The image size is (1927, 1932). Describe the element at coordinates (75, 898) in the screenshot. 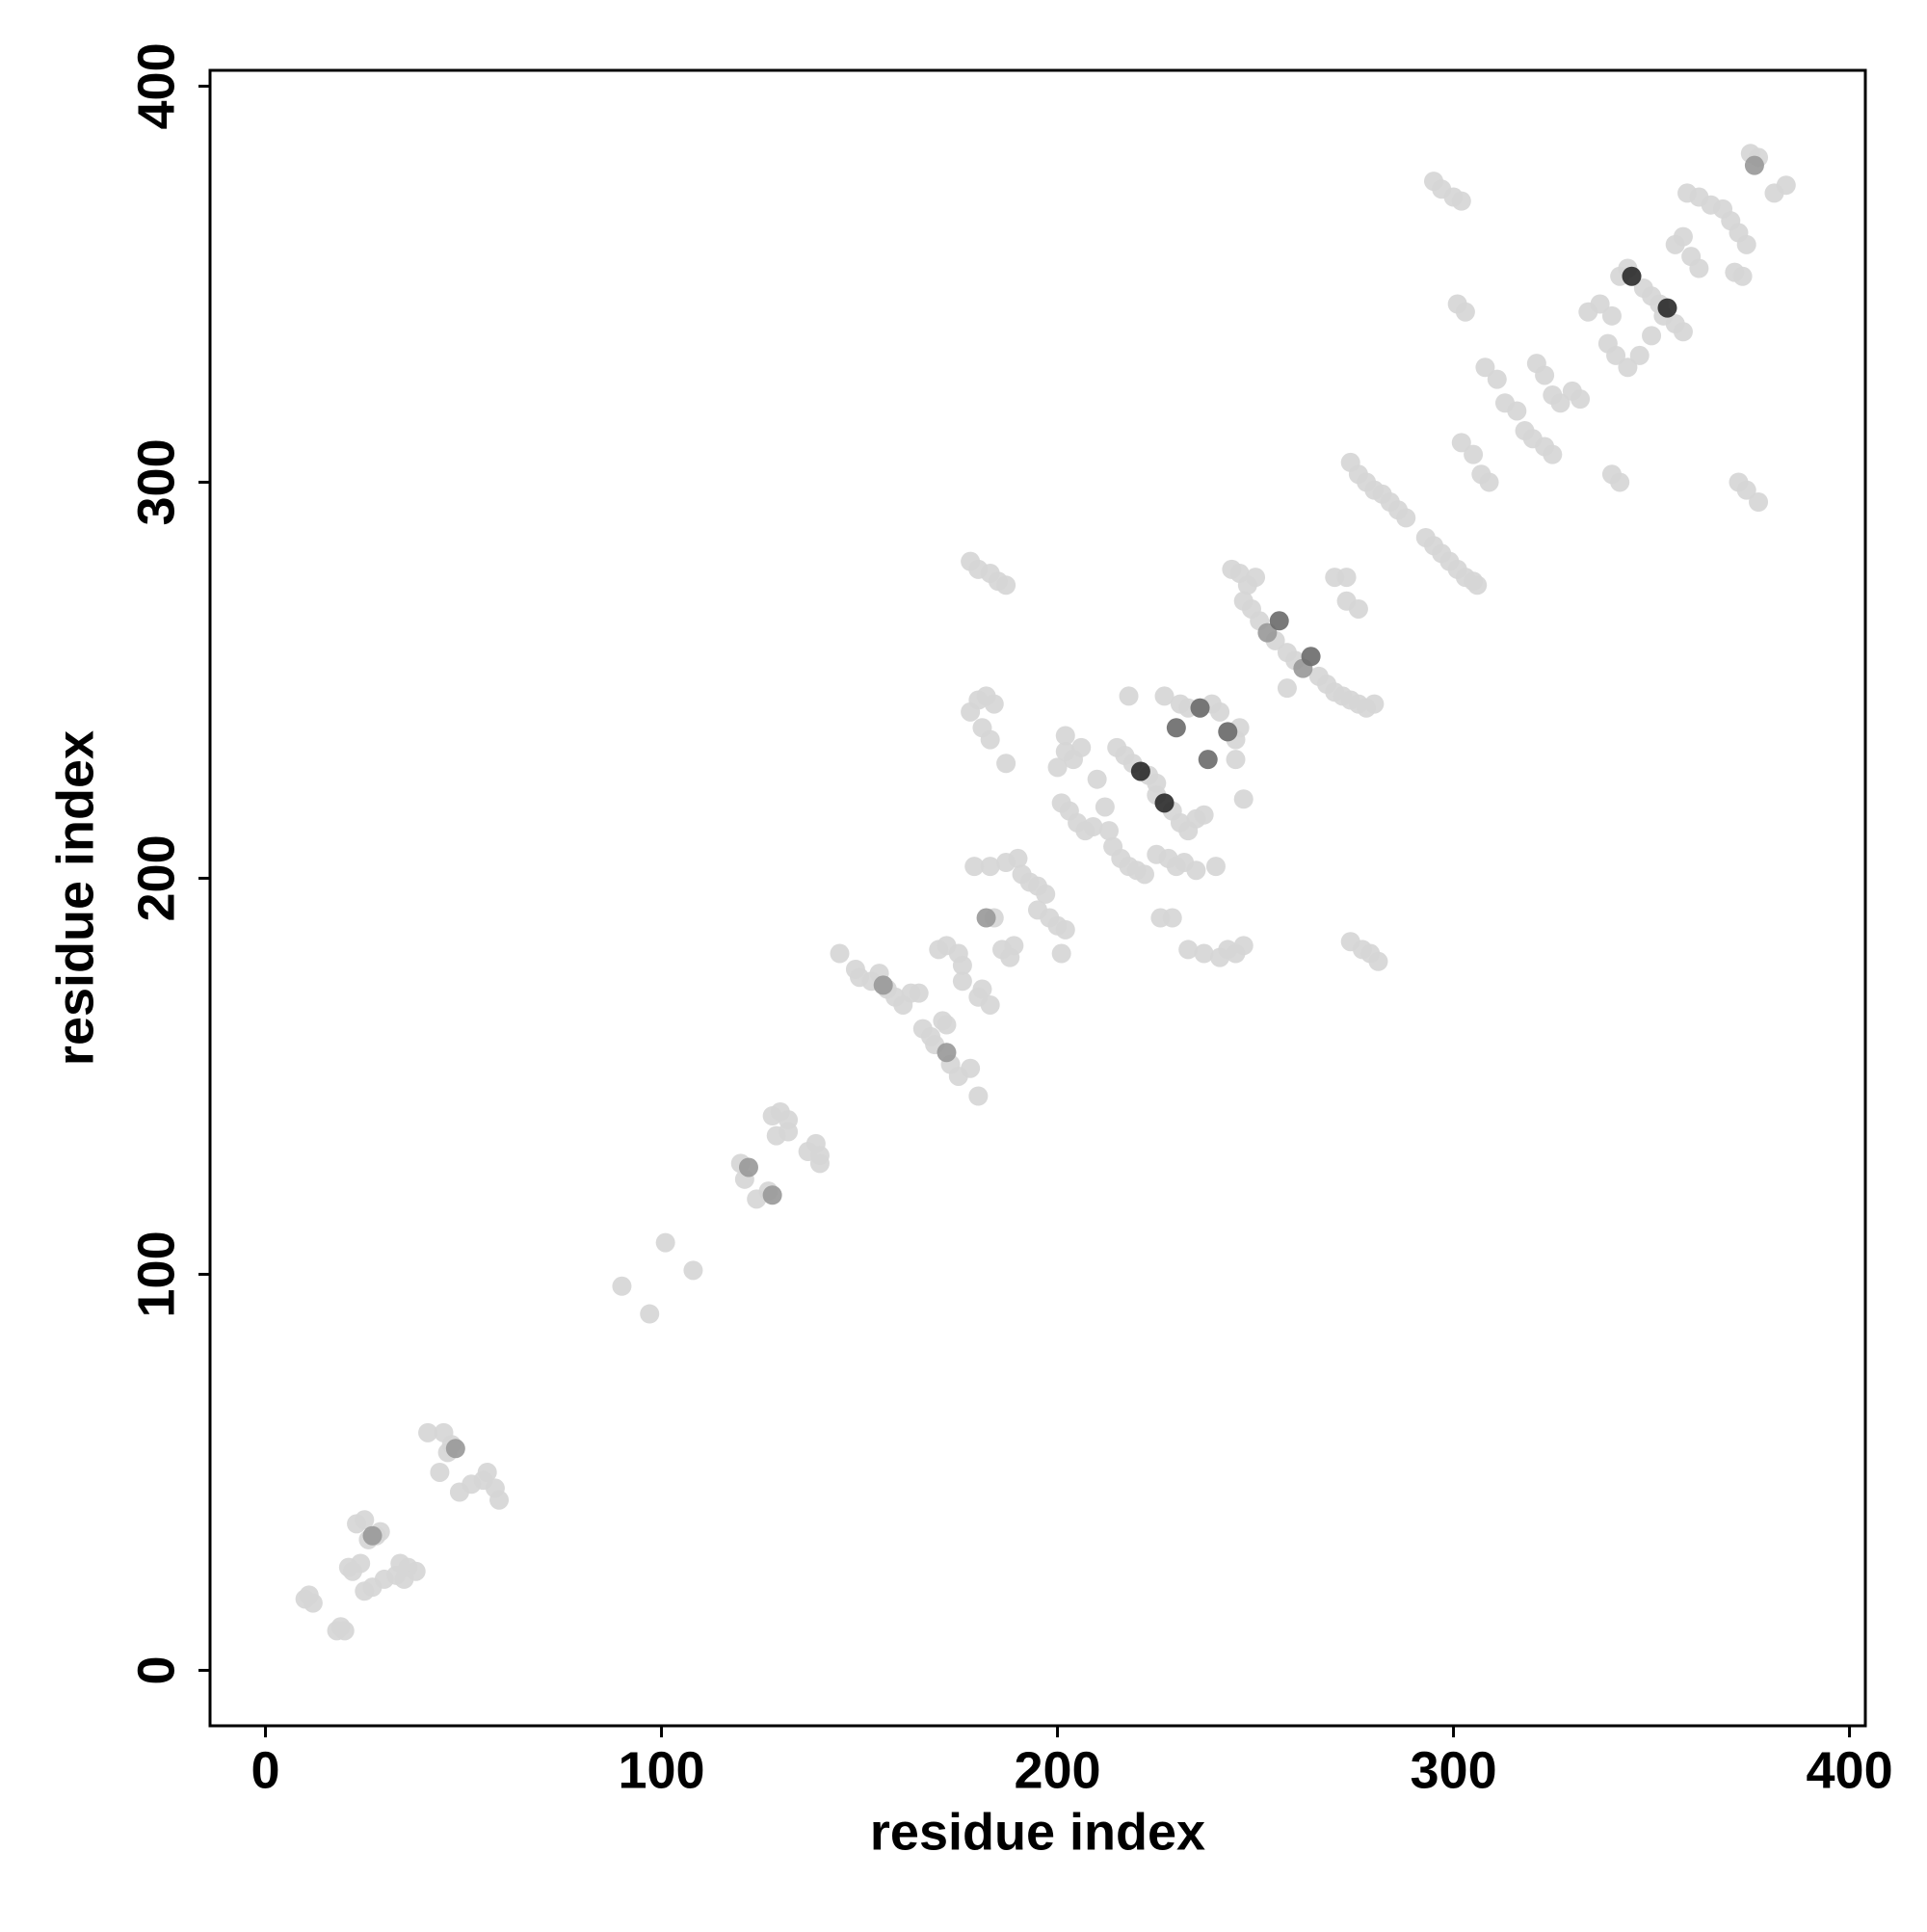

I see `y-axis-title: residue index` at that location.